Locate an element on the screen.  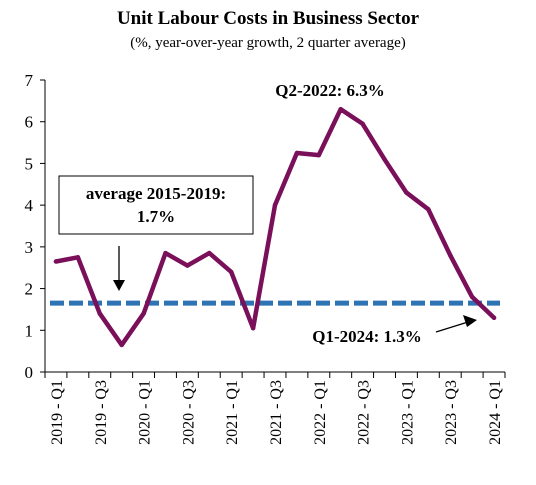
x-tick-label: 2021 - Q3 is located at coordinates (276, 412).